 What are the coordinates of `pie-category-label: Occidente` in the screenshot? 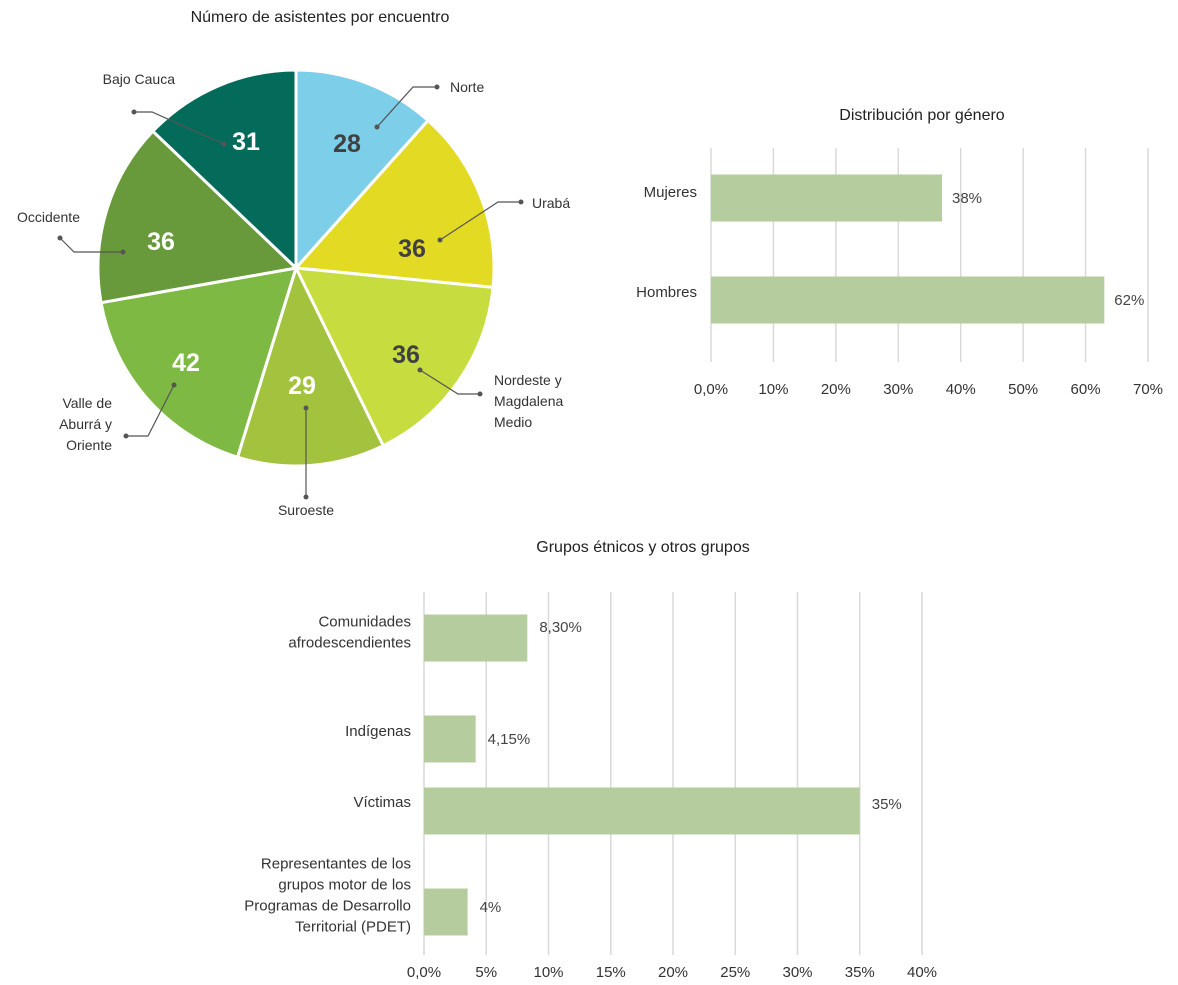 It's located at (48, 217).